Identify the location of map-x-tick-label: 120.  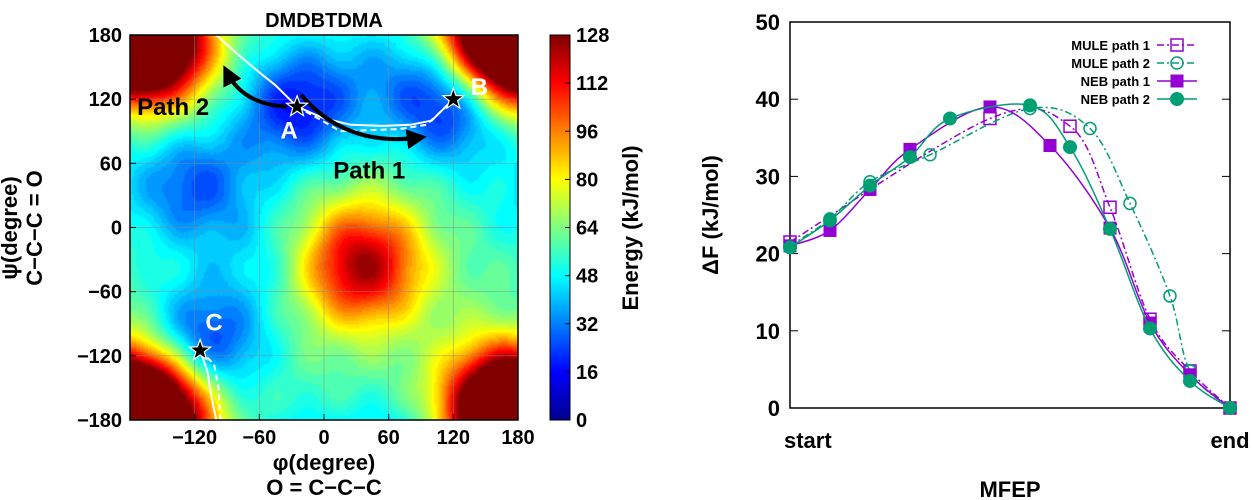
(453, 438).